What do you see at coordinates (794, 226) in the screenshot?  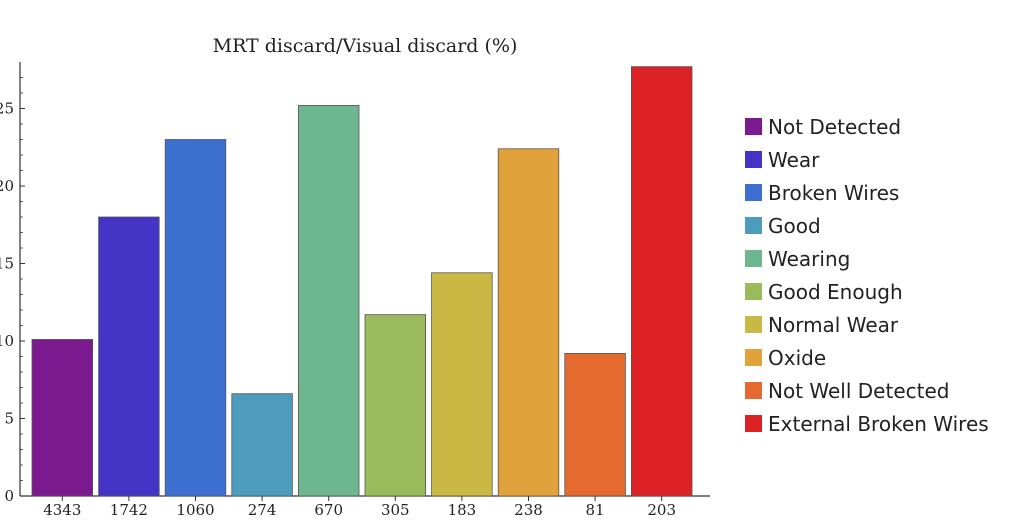 I see `legend-label: Good` at bounding box center [794, 226].